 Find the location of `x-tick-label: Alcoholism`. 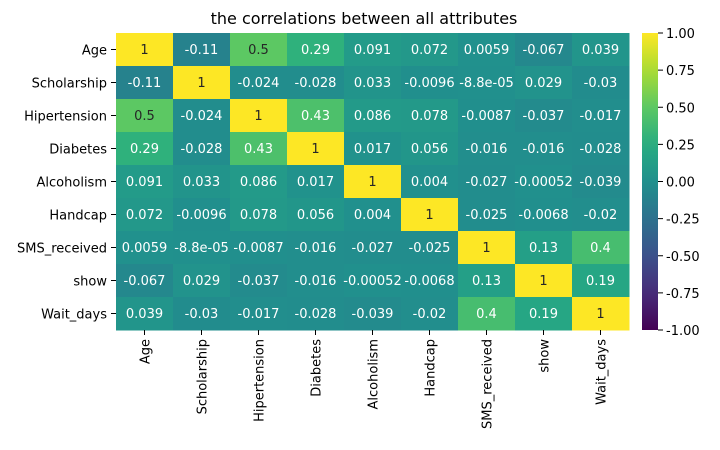

x-tick-label: Alcoholism is located at coordinates (374, 374).